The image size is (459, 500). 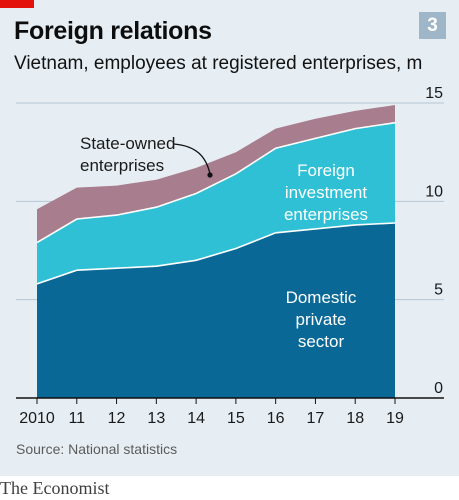 I want to click on chart-number-badge: 3, so click(x=432, y=25).